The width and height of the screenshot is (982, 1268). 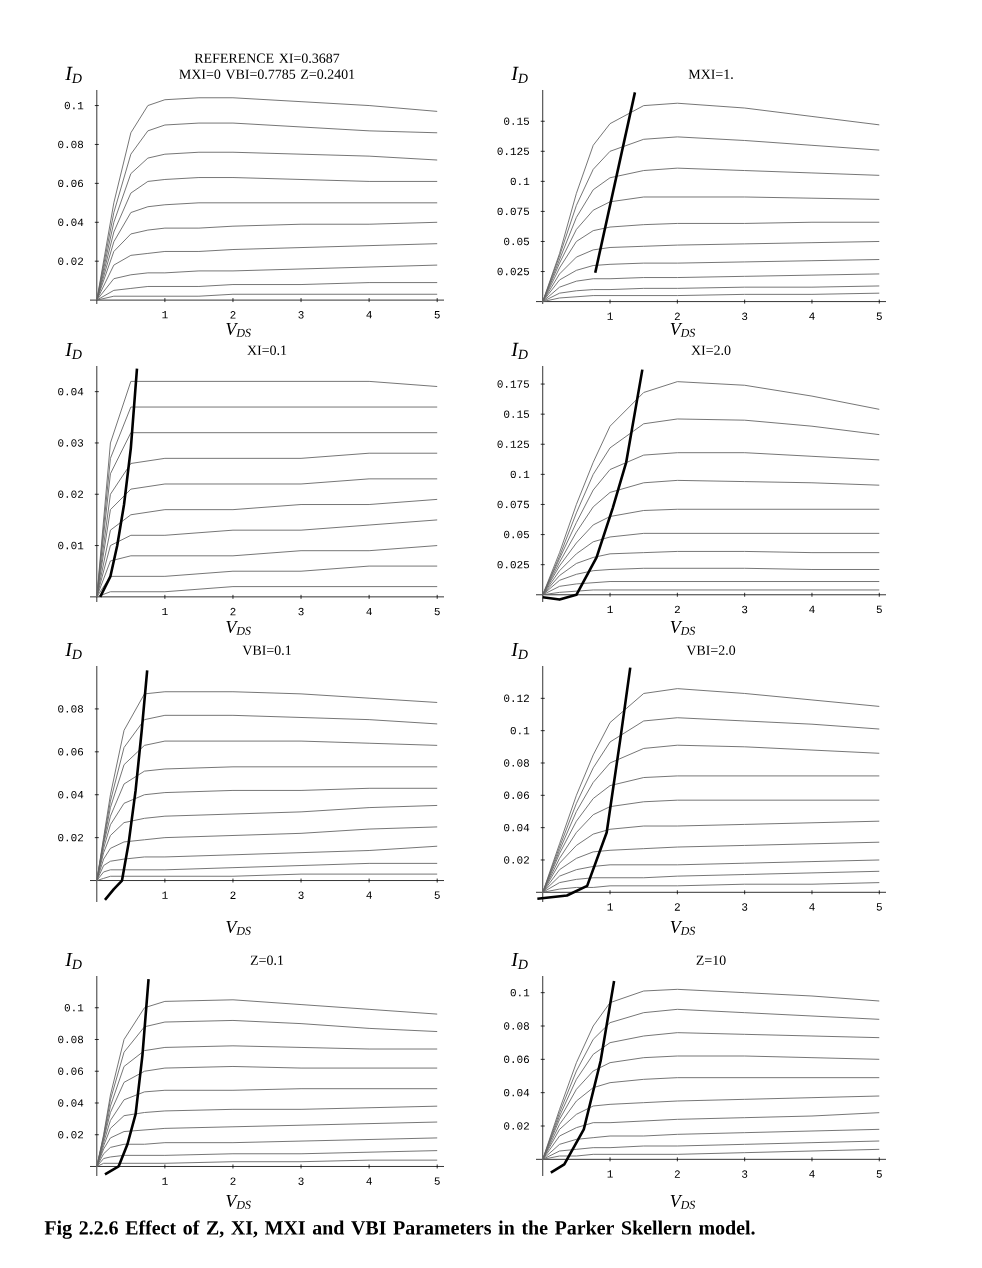 I want to click on caption: Fig 2.2.6 Effect of Z, XI, MXI and VBI Parameters in the Parker Skellern model., so click(x=399, y=1229).